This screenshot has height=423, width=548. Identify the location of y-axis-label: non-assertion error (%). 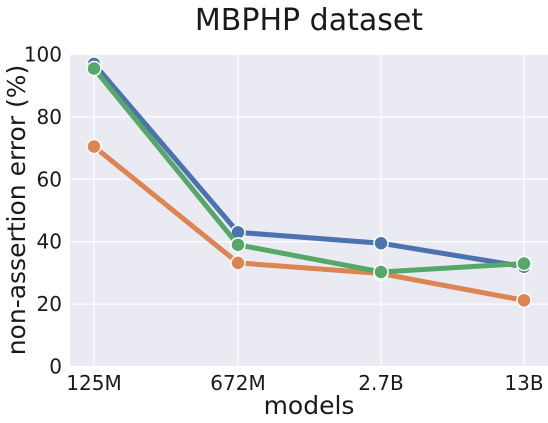
(16, 210).